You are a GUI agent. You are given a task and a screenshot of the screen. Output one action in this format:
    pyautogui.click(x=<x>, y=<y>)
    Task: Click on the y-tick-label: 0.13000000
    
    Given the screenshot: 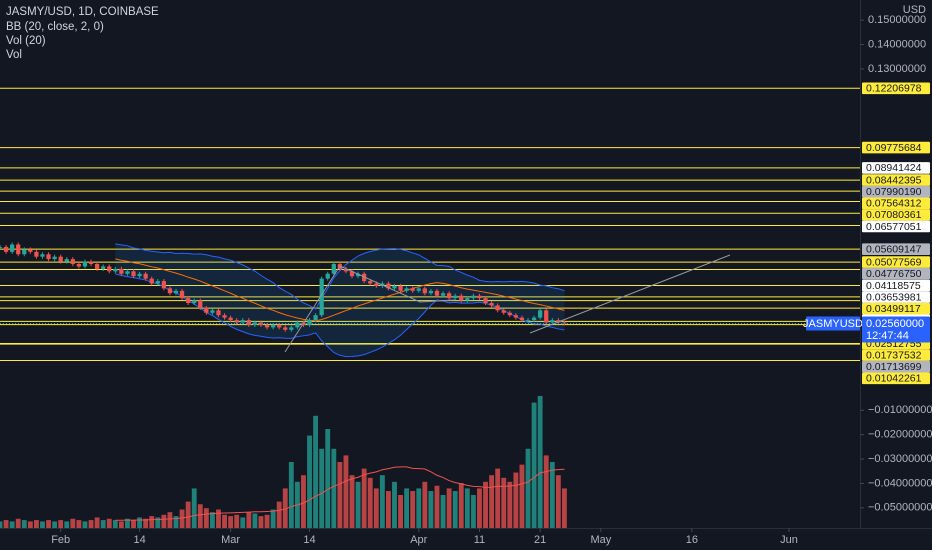 What is the action you would take?
    pyautogui.click(x=897, y=69)
    